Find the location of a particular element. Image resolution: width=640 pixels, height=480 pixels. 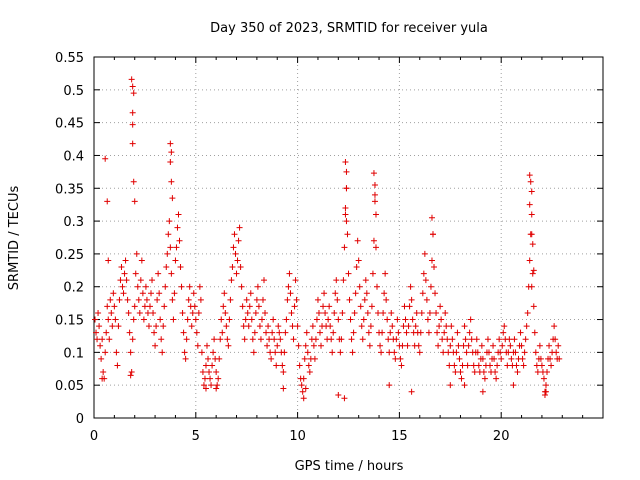

x-axis-label: GPS time / hours is located at coordinates (349, 466).